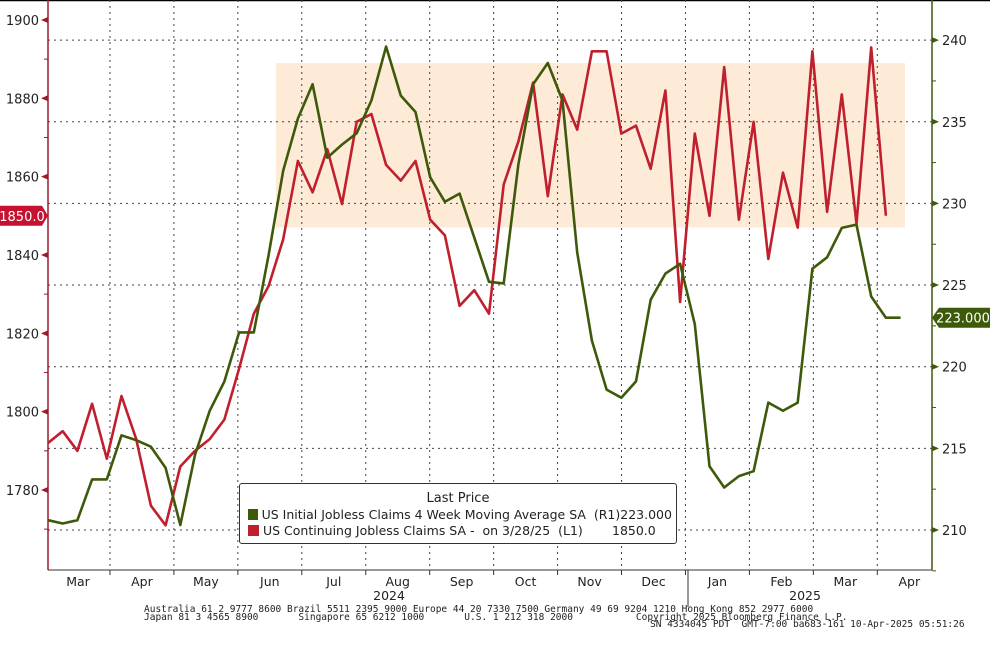  I want to click on x-axis-year-label: 2024, so click(389, 595).